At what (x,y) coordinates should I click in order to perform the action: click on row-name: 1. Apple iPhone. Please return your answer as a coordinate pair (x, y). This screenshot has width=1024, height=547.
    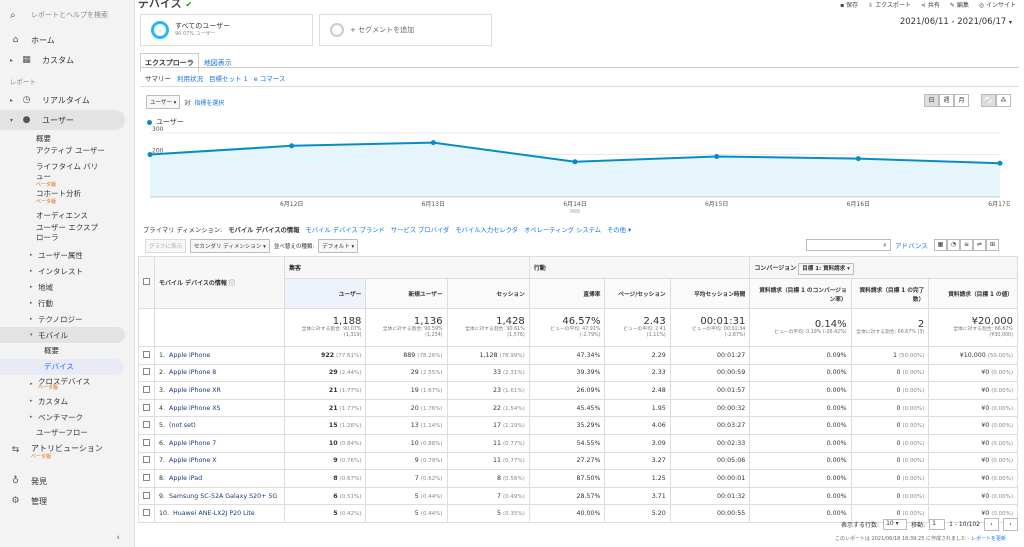
    Looking at the image, I should click on (219, 355).